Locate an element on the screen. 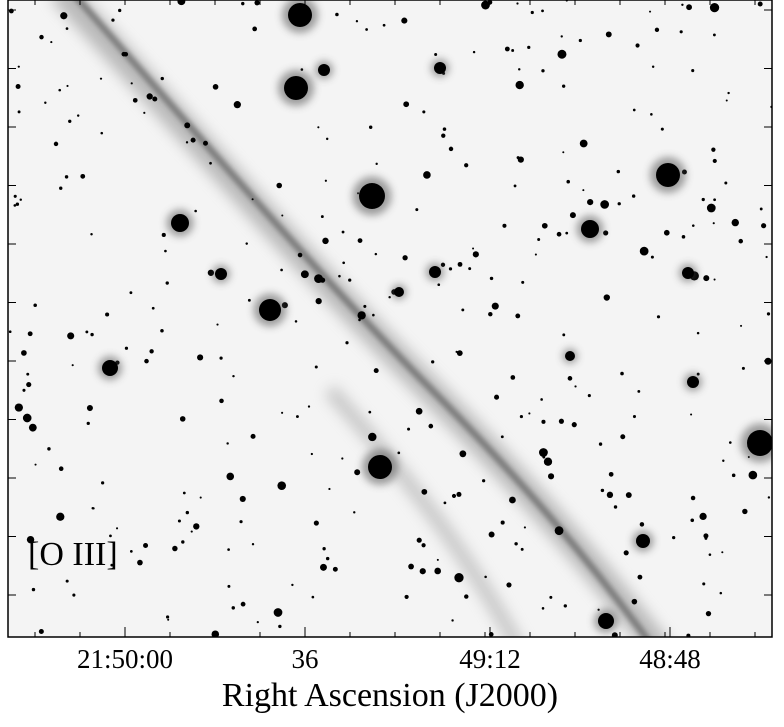 The height and width of the screenshot is (727, 784). x-tick-label: 48:48 is located at coordinates (670, 659).